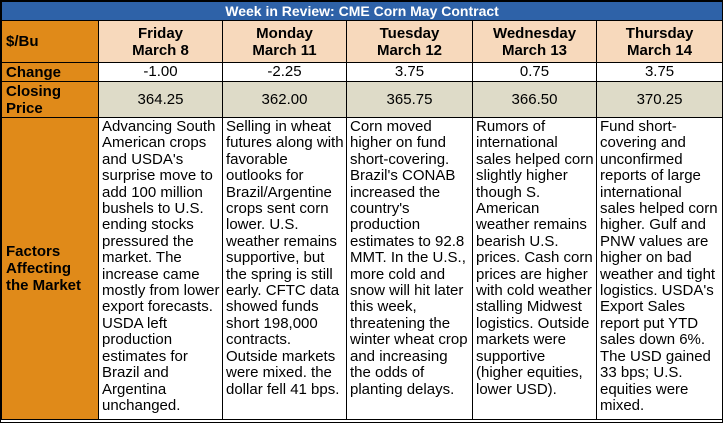 This screenshot has height=423, width=723. Describe the element at coordinates (534, 72) in the screenshot. I see `change-value: 0.75` at that location.